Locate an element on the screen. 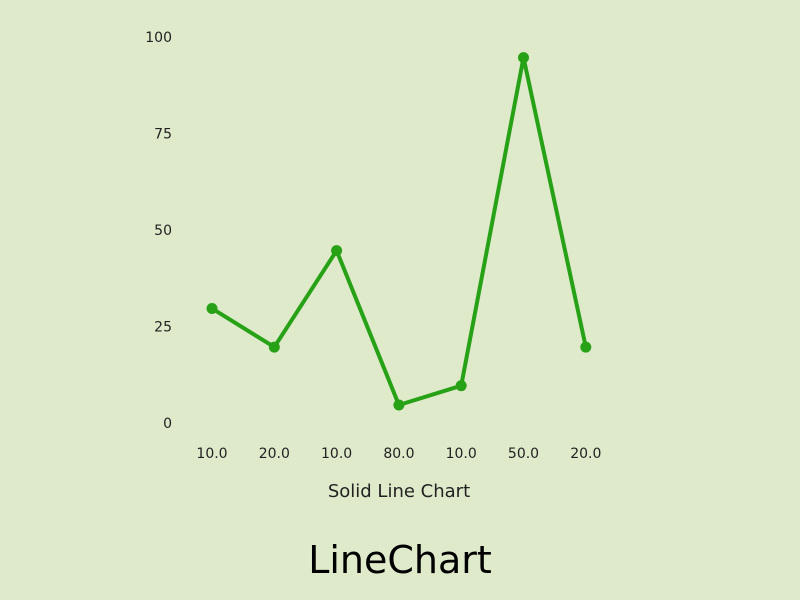 The image size is (800, 600). y-tick-label: 50 is located at coordinates (163, 231).